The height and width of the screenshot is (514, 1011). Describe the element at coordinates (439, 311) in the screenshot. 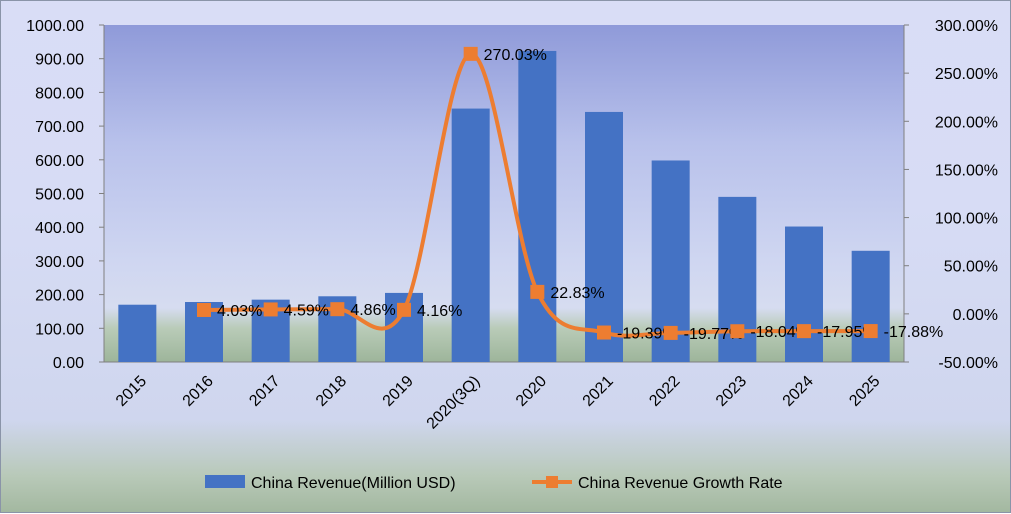

I see `growth-rate-data-label: 4.16%` at that location.